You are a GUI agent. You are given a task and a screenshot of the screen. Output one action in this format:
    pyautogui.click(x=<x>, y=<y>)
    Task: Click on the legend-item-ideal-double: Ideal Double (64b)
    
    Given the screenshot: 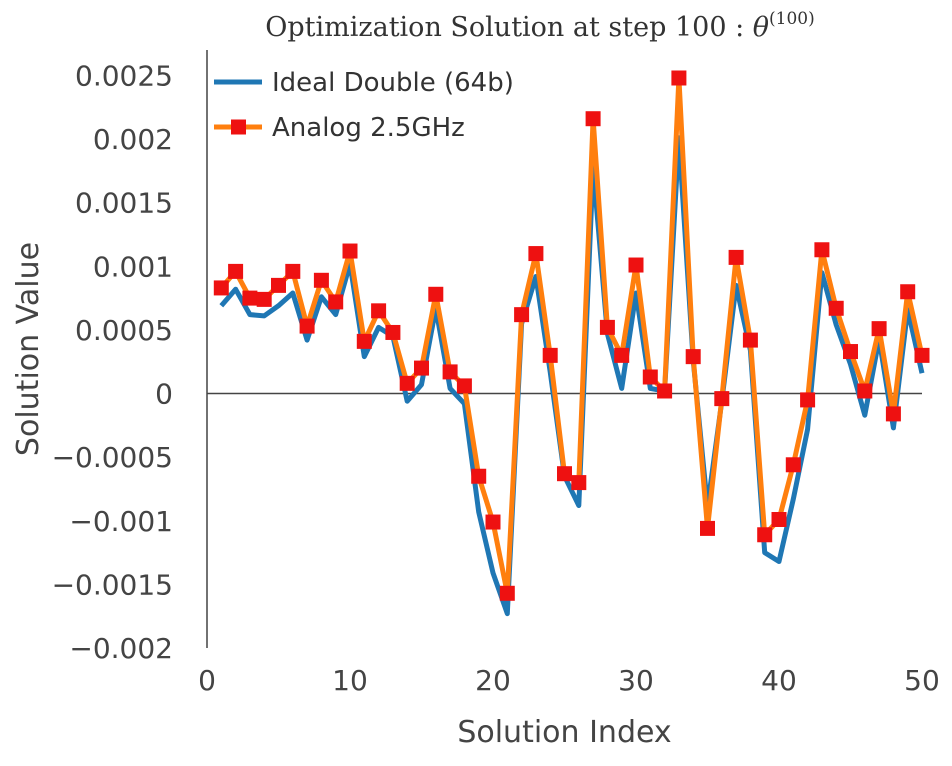 What is the action you would take?
    pyautogui.click(x=364, y=83)
    